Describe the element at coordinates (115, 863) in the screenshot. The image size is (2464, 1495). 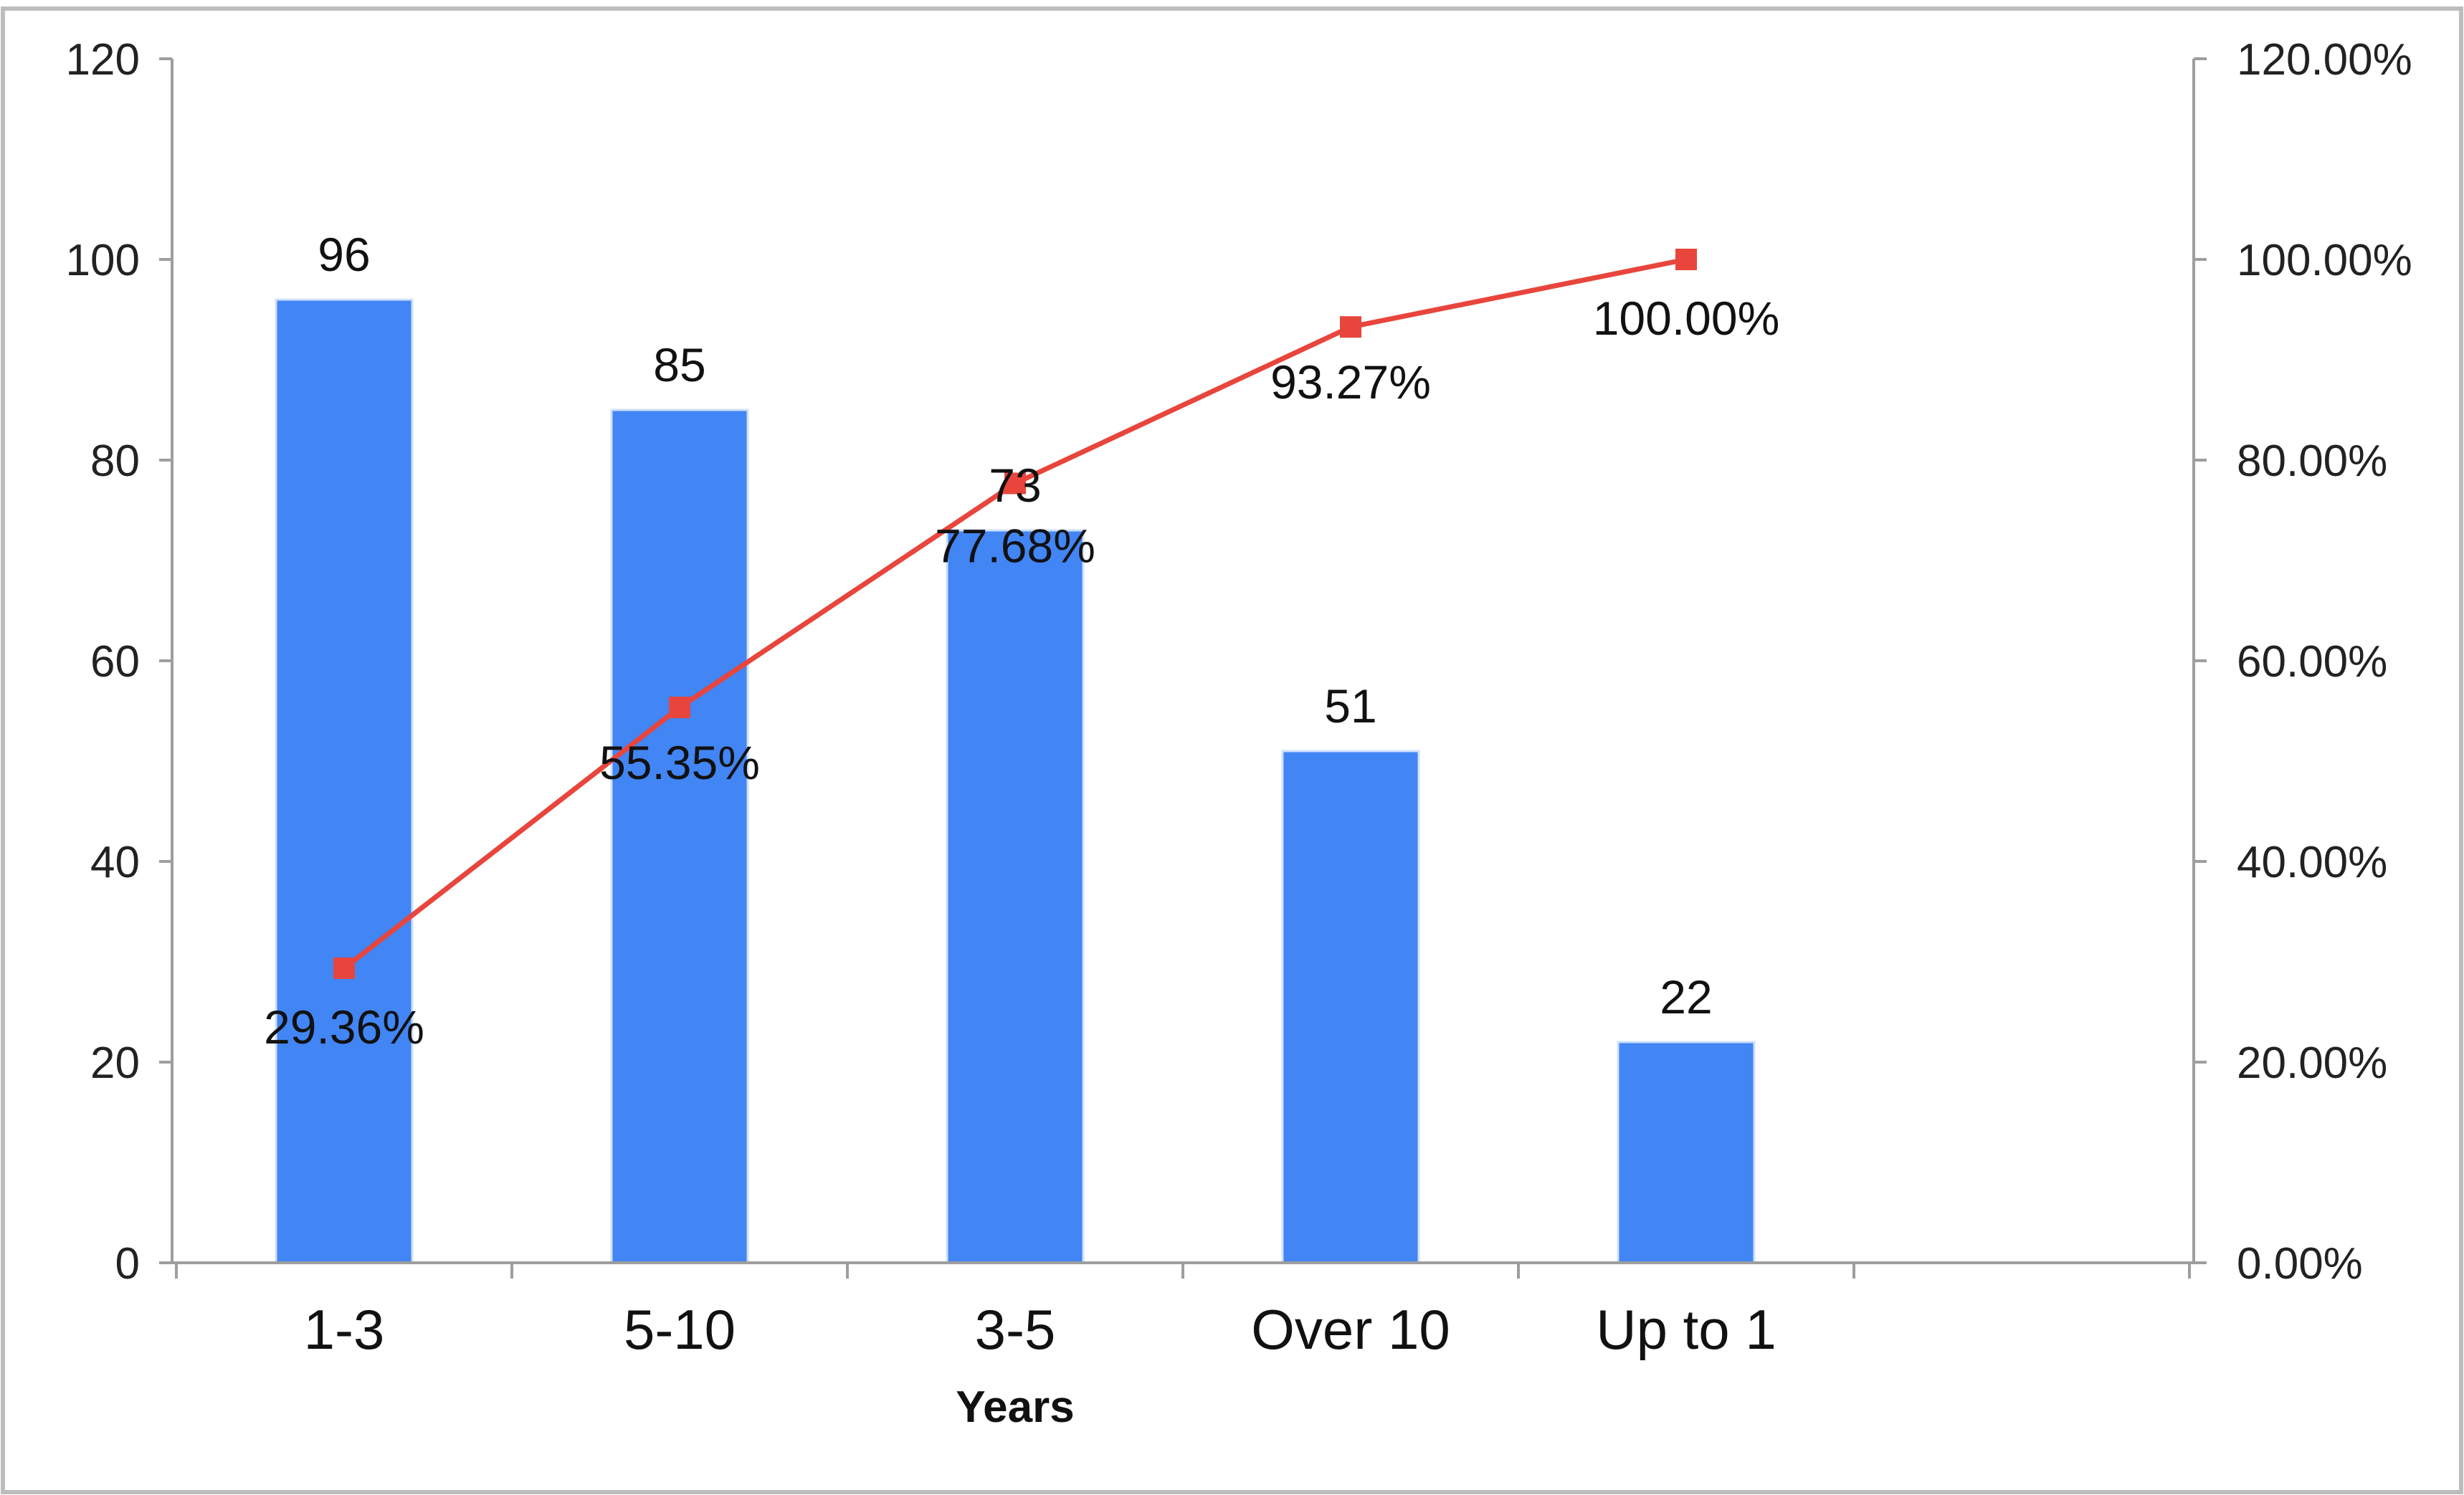
I see `y-tick-label-left: 40` at that location.